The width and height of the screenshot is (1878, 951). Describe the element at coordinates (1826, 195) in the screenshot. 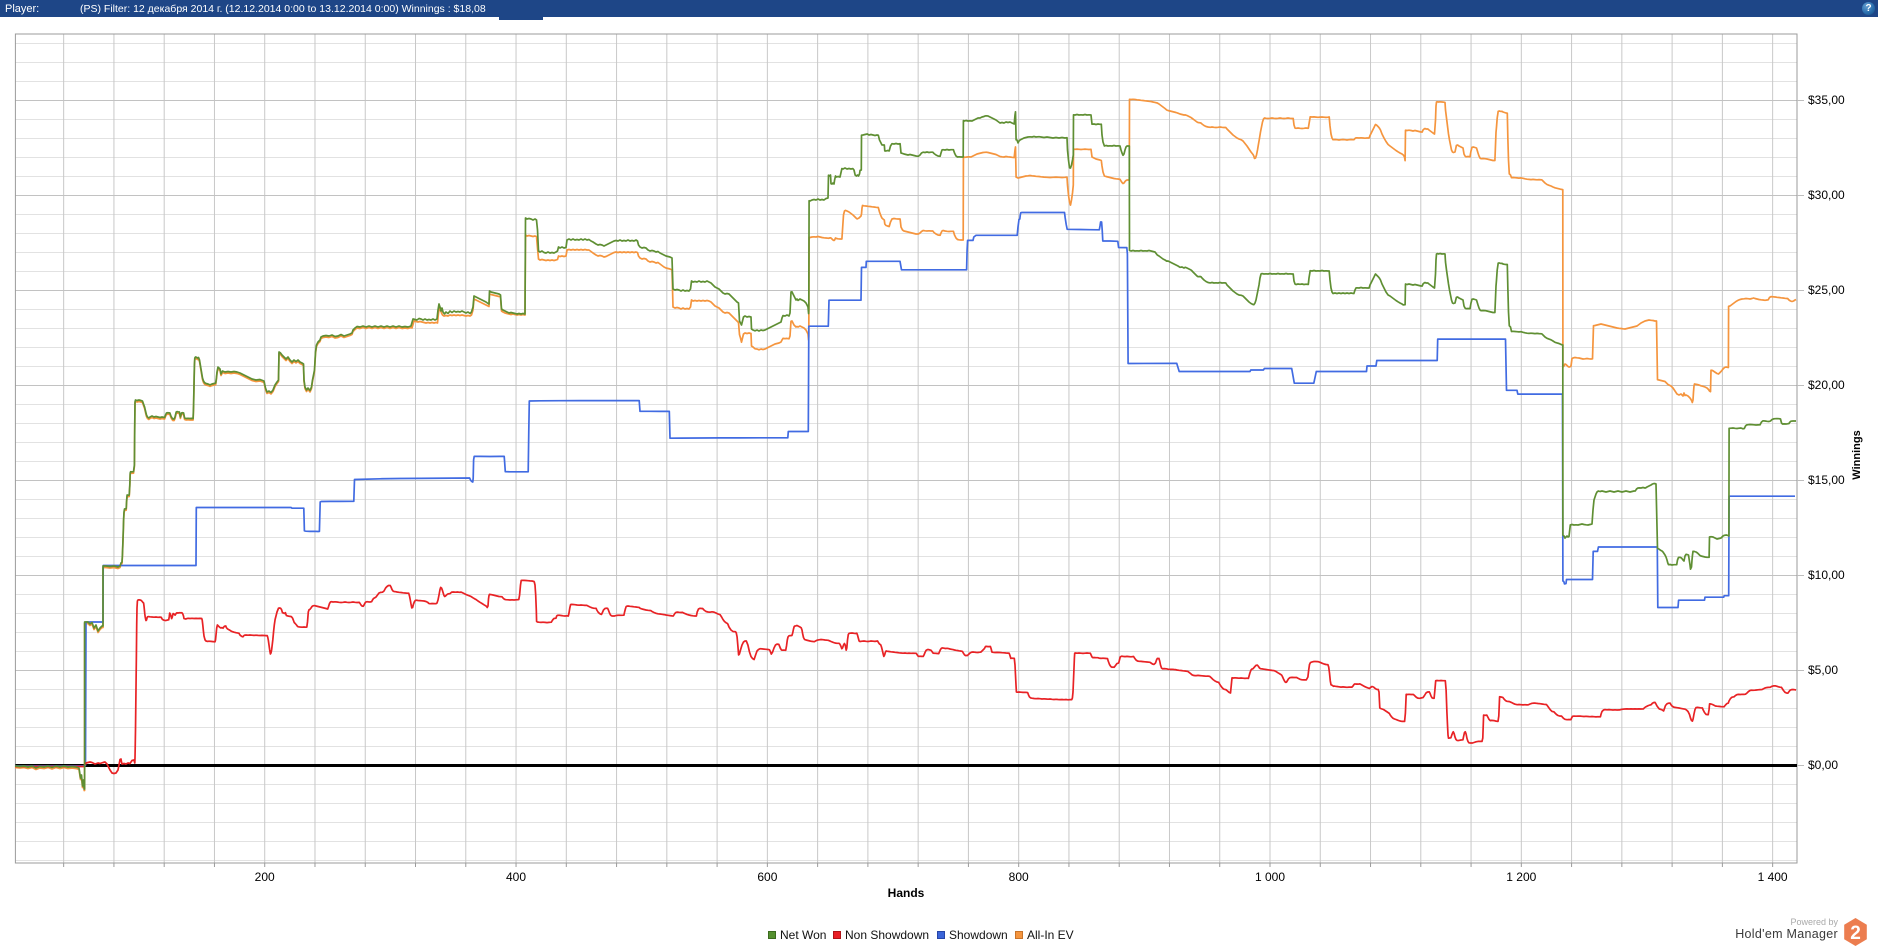

I see `svg-text: $30,00` at that location.